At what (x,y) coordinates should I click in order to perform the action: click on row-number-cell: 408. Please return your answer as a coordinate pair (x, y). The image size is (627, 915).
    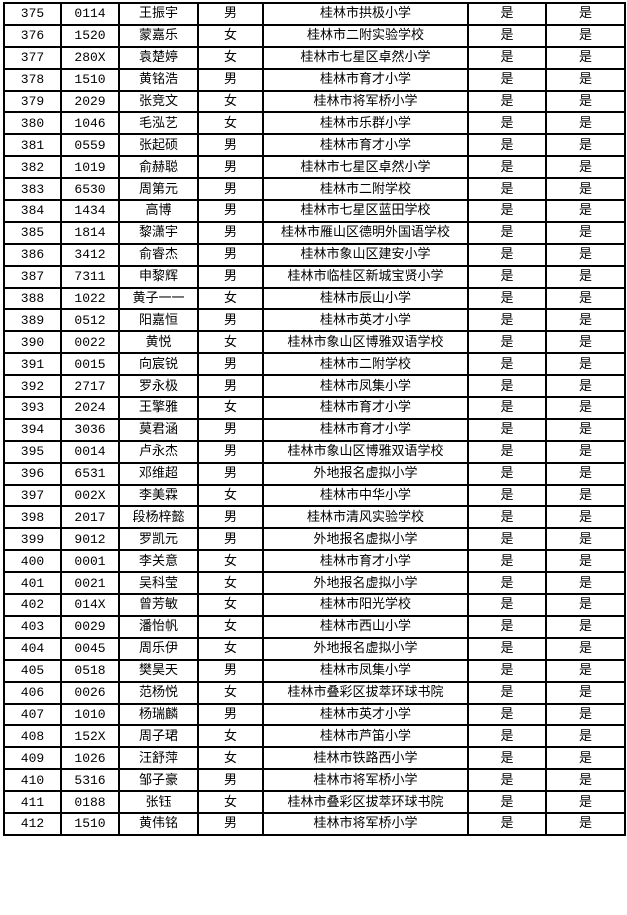
    Looking at the image, I should click on (32, 736).